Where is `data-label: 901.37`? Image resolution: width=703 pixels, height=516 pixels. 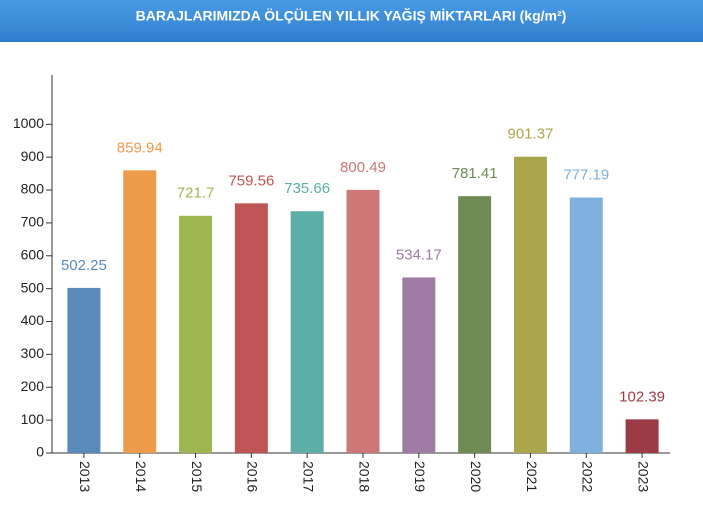 data-label: 901.37 is located at coordinates (531, 134).